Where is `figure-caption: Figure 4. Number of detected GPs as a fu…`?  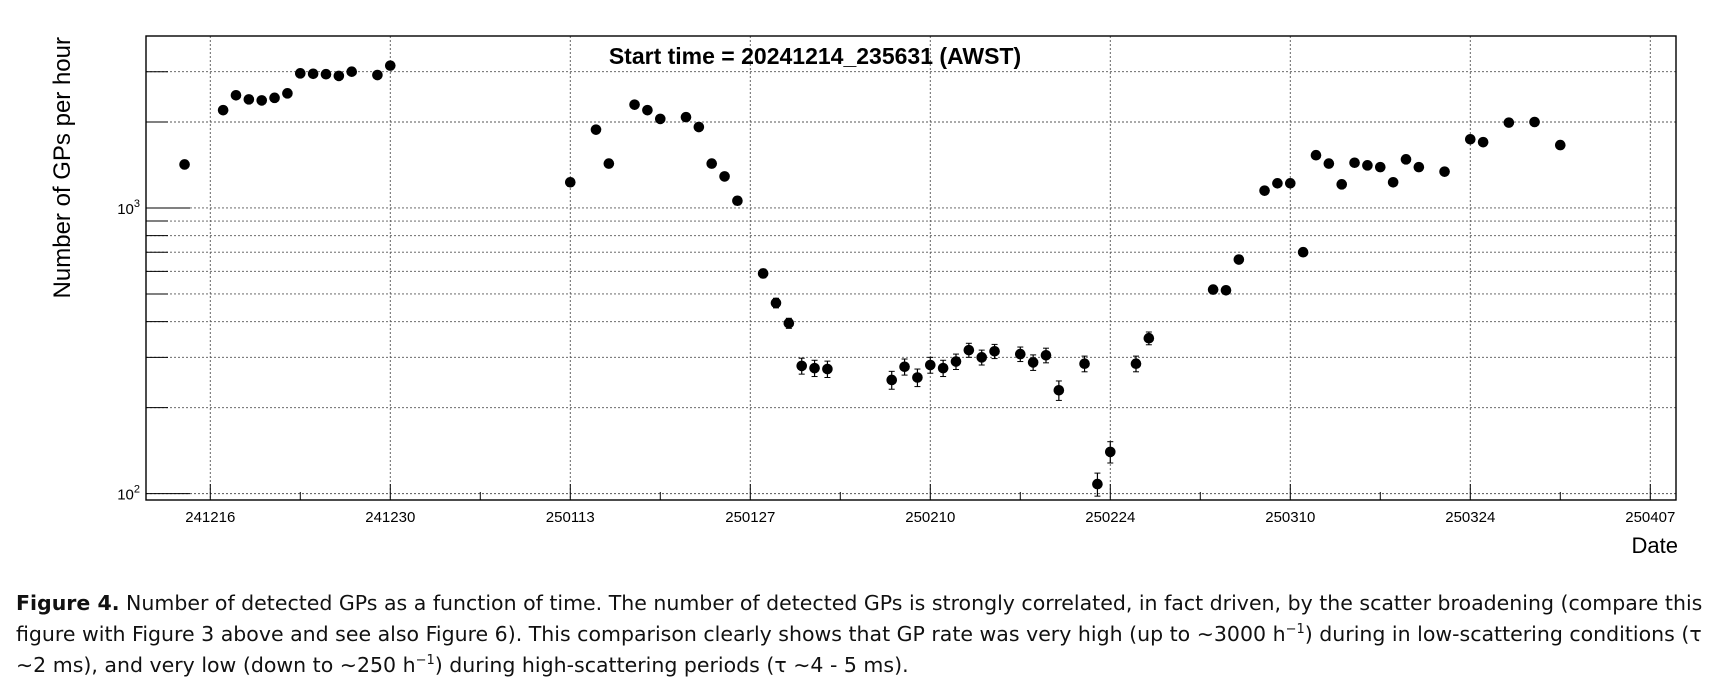 figure-caption: Figure 4. Number of detected GPs as a fu… is located at coordinates (866, 634).